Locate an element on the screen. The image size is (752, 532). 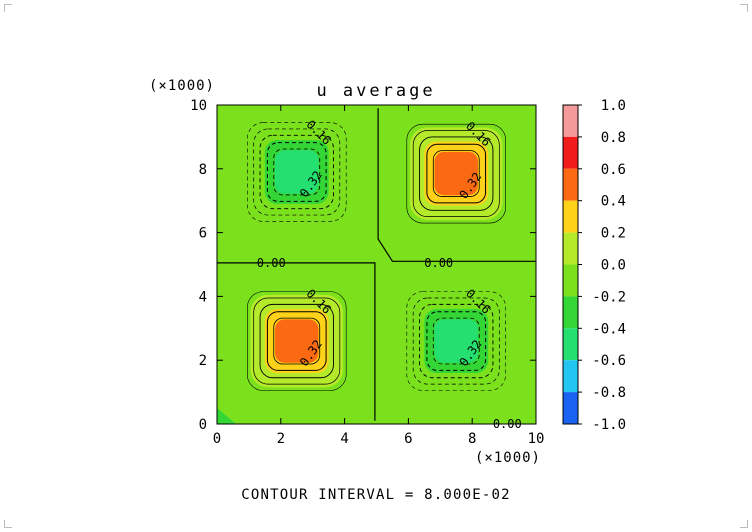
x-tick-label: 6 is located at coordinates (408, 439).